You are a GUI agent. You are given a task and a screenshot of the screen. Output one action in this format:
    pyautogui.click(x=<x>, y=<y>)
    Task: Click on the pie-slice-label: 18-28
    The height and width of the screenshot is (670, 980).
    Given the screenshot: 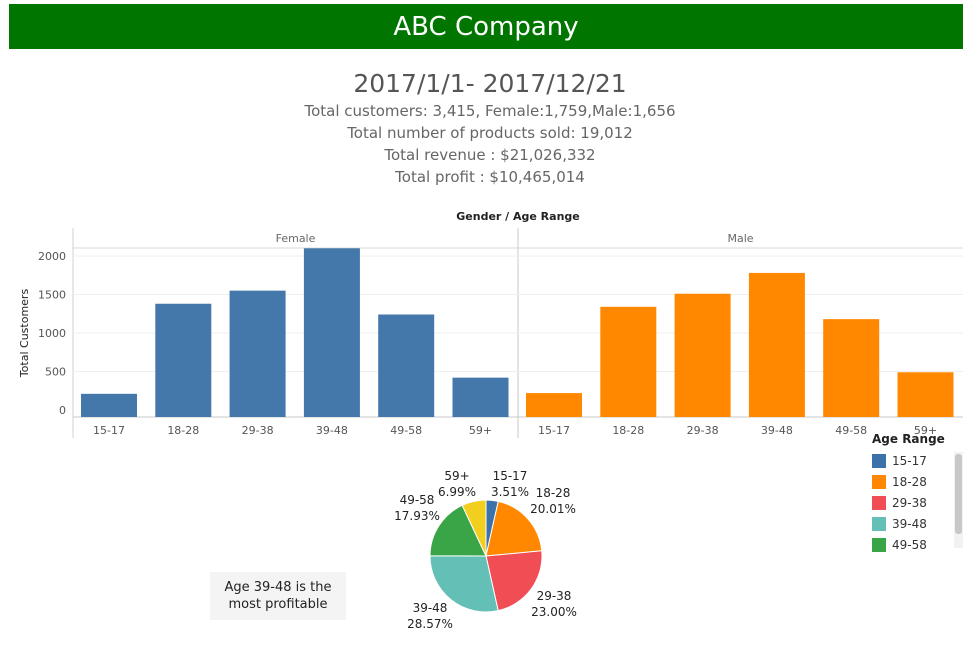 What is the action you would take?
    pyautogui.click(x=553, y=493)
    